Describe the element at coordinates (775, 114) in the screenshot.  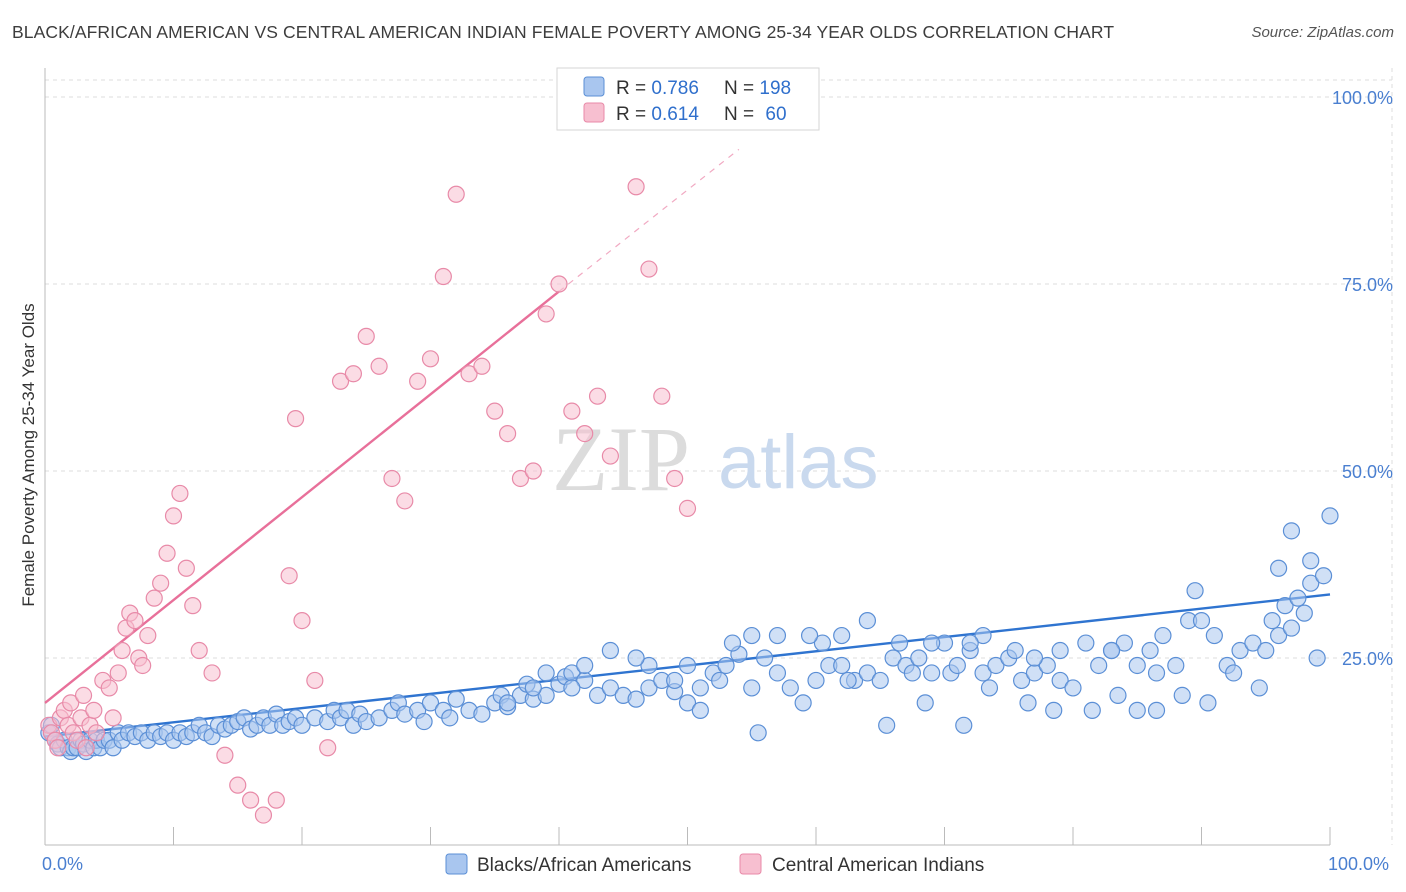
I see `legend-n-value: 60` at that location.